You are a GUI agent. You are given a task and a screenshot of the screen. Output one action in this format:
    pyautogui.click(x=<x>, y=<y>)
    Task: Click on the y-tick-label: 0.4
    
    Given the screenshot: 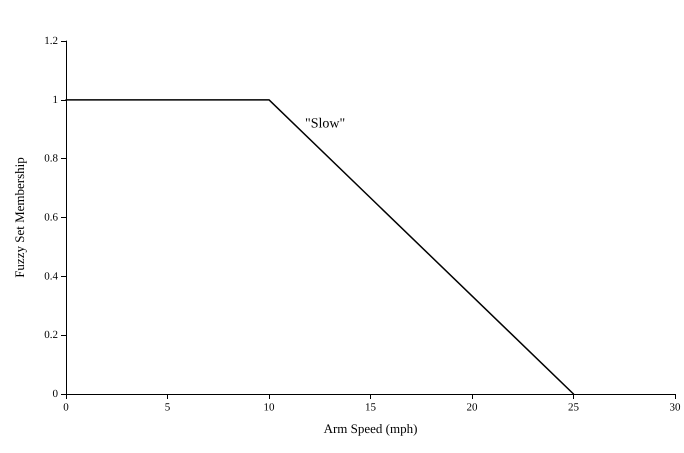 What is the action you would take?
    pyautogui.click(x=51, y=276)
    